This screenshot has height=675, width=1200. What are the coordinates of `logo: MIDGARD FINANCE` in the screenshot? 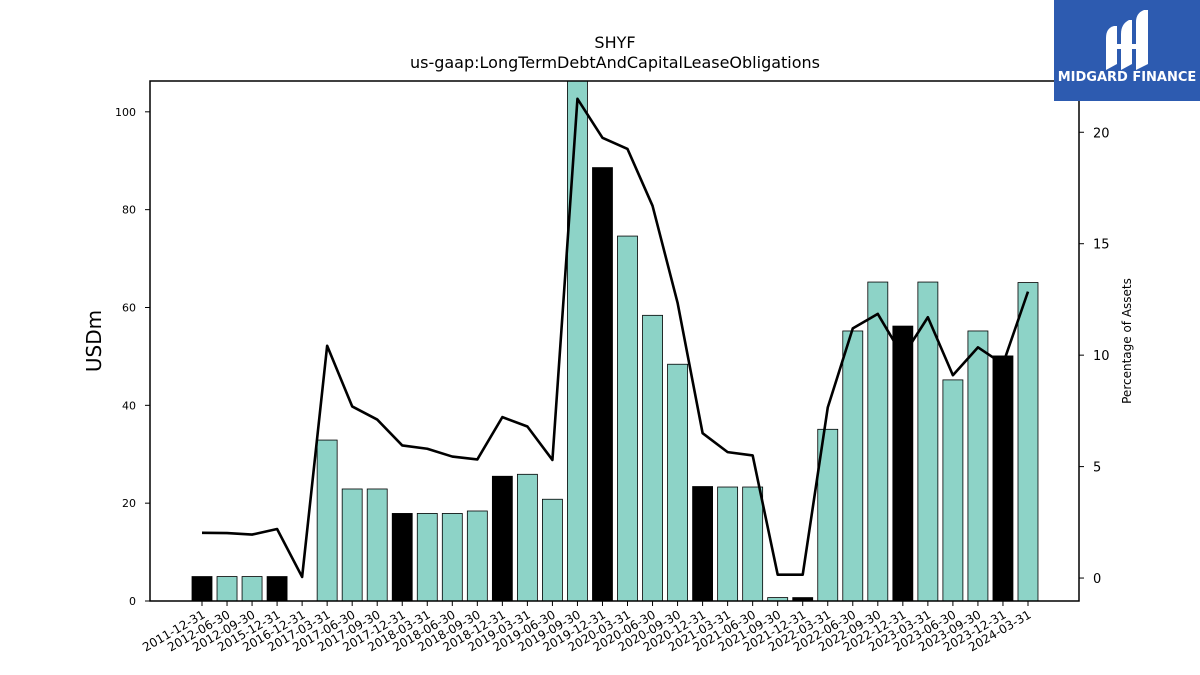 It's located at (1127, 50).